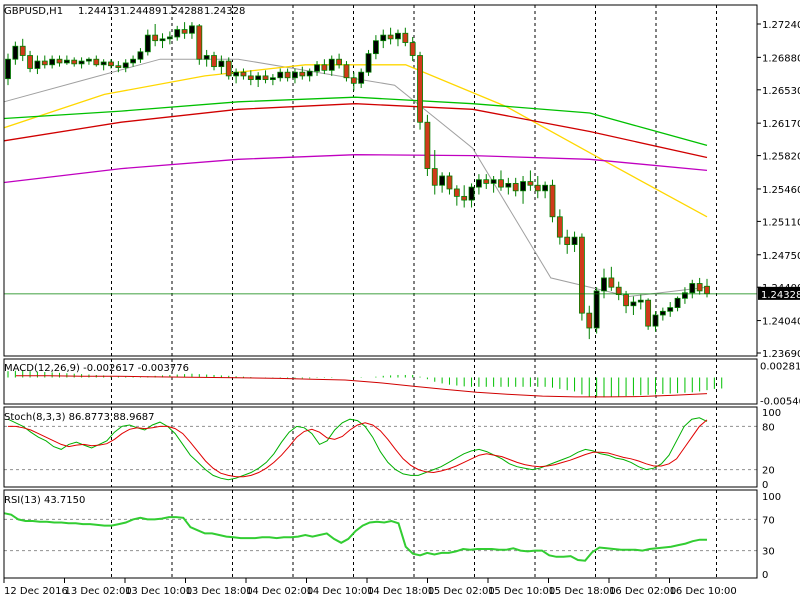 The width and height of the screenshot is (800, 600). I want to click on high-value: 1.24489, so click(140, 11).